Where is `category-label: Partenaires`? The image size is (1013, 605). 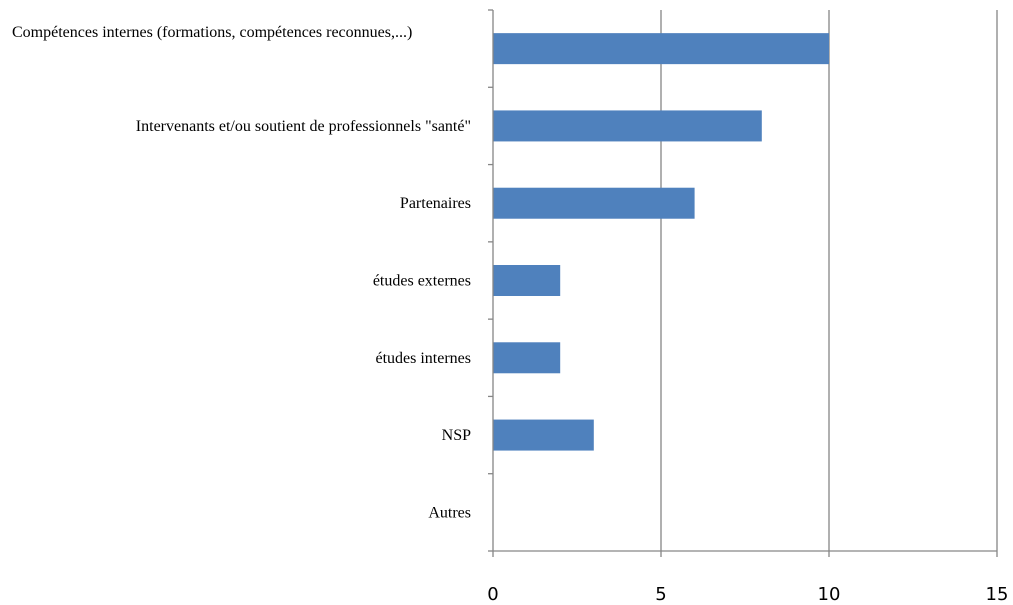 category-label: Partenaires is located at coordinates (435, 203).